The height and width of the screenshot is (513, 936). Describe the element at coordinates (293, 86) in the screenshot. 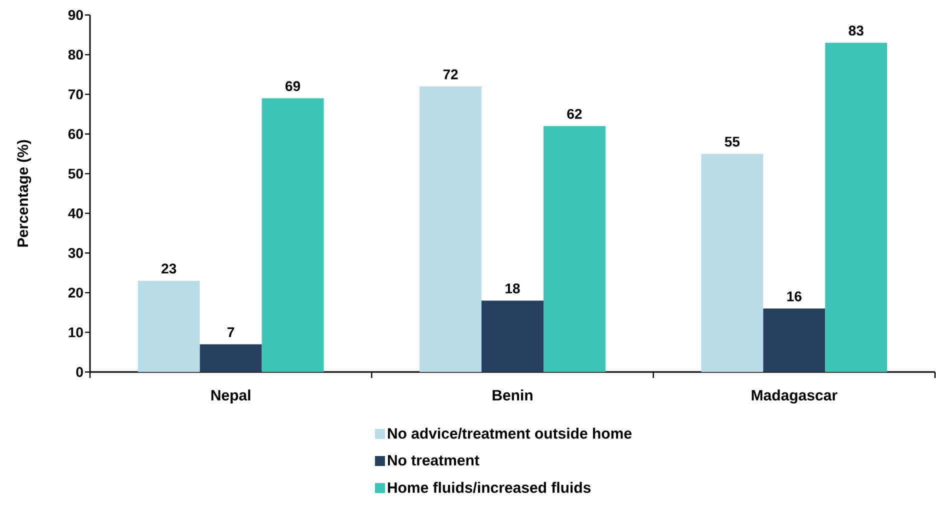

I see `data-label: 69` at that location.